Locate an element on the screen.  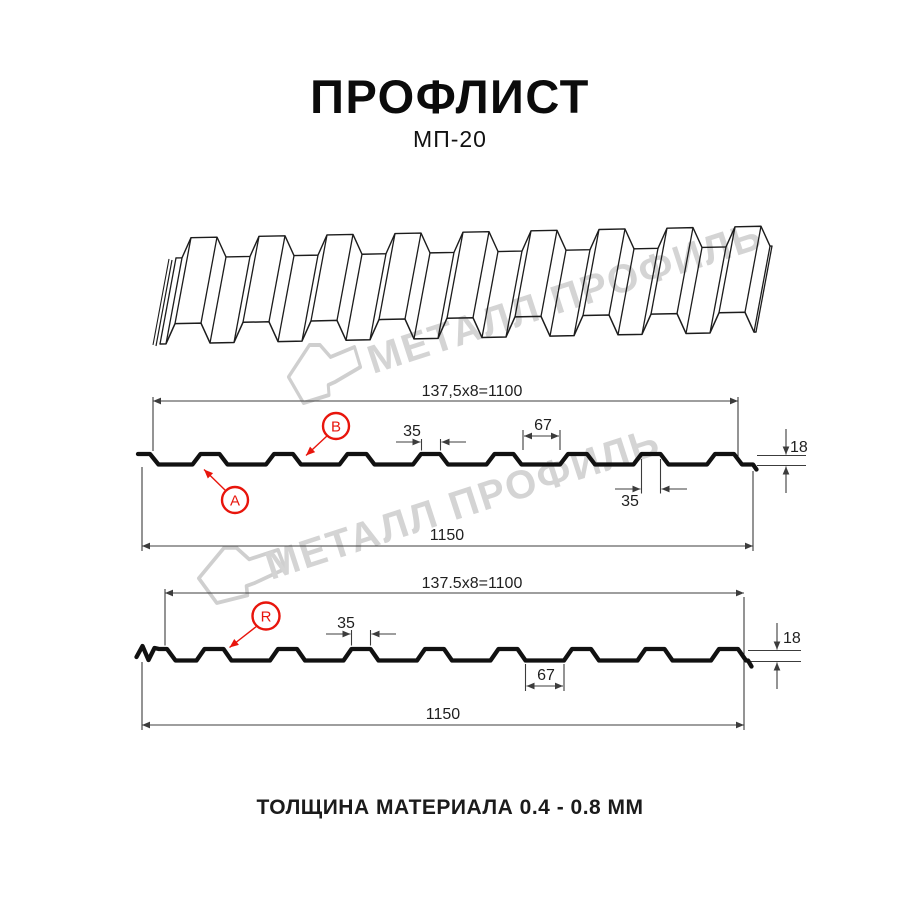
callout-letter-r: R is located at coordinates (266, 617).